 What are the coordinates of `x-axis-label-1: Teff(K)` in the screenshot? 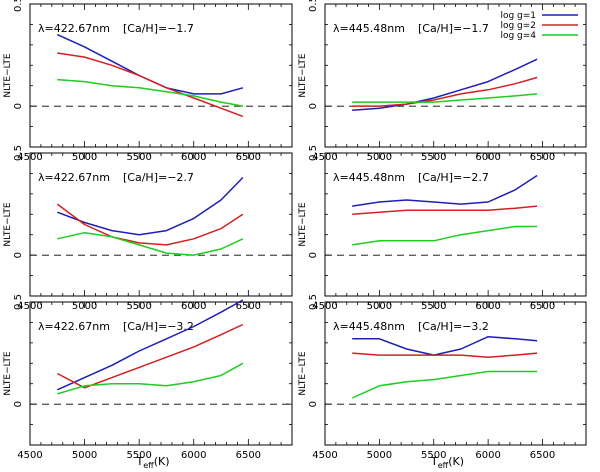 It's located at (153, 462).